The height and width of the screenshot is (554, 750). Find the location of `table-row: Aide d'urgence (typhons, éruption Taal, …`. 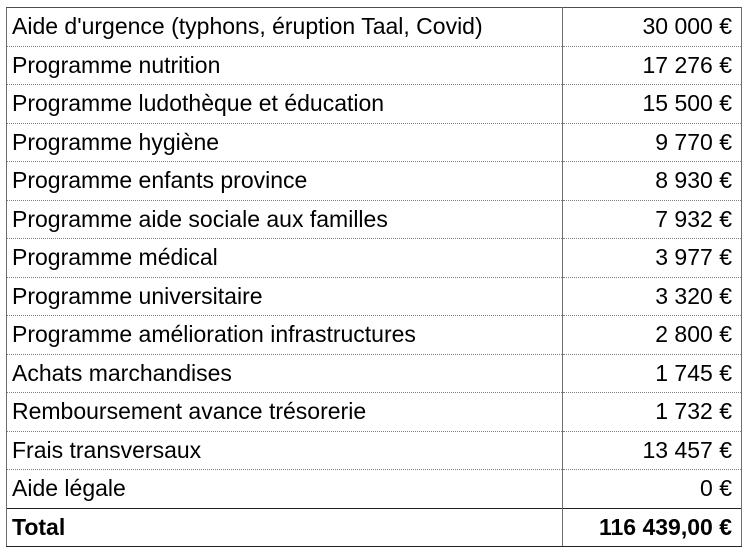

table-row: Aide d'urgence (typhons, éruption Taal, … is located at coordinates (374, 27).